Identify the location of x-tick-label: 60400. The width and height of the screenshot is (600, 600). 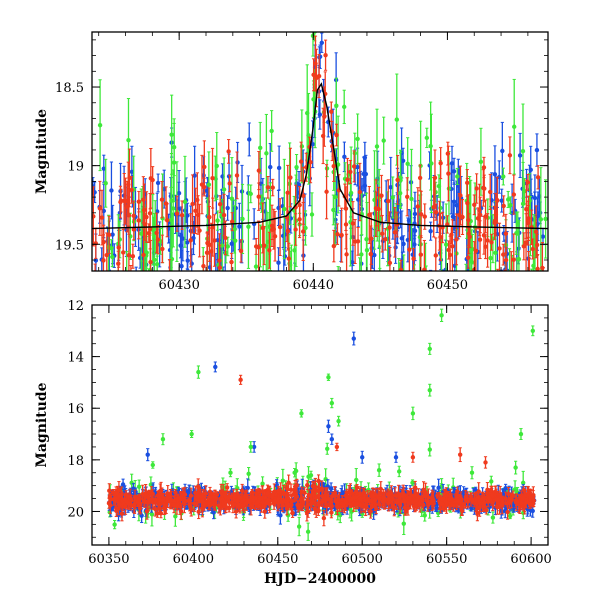
(193, 559).